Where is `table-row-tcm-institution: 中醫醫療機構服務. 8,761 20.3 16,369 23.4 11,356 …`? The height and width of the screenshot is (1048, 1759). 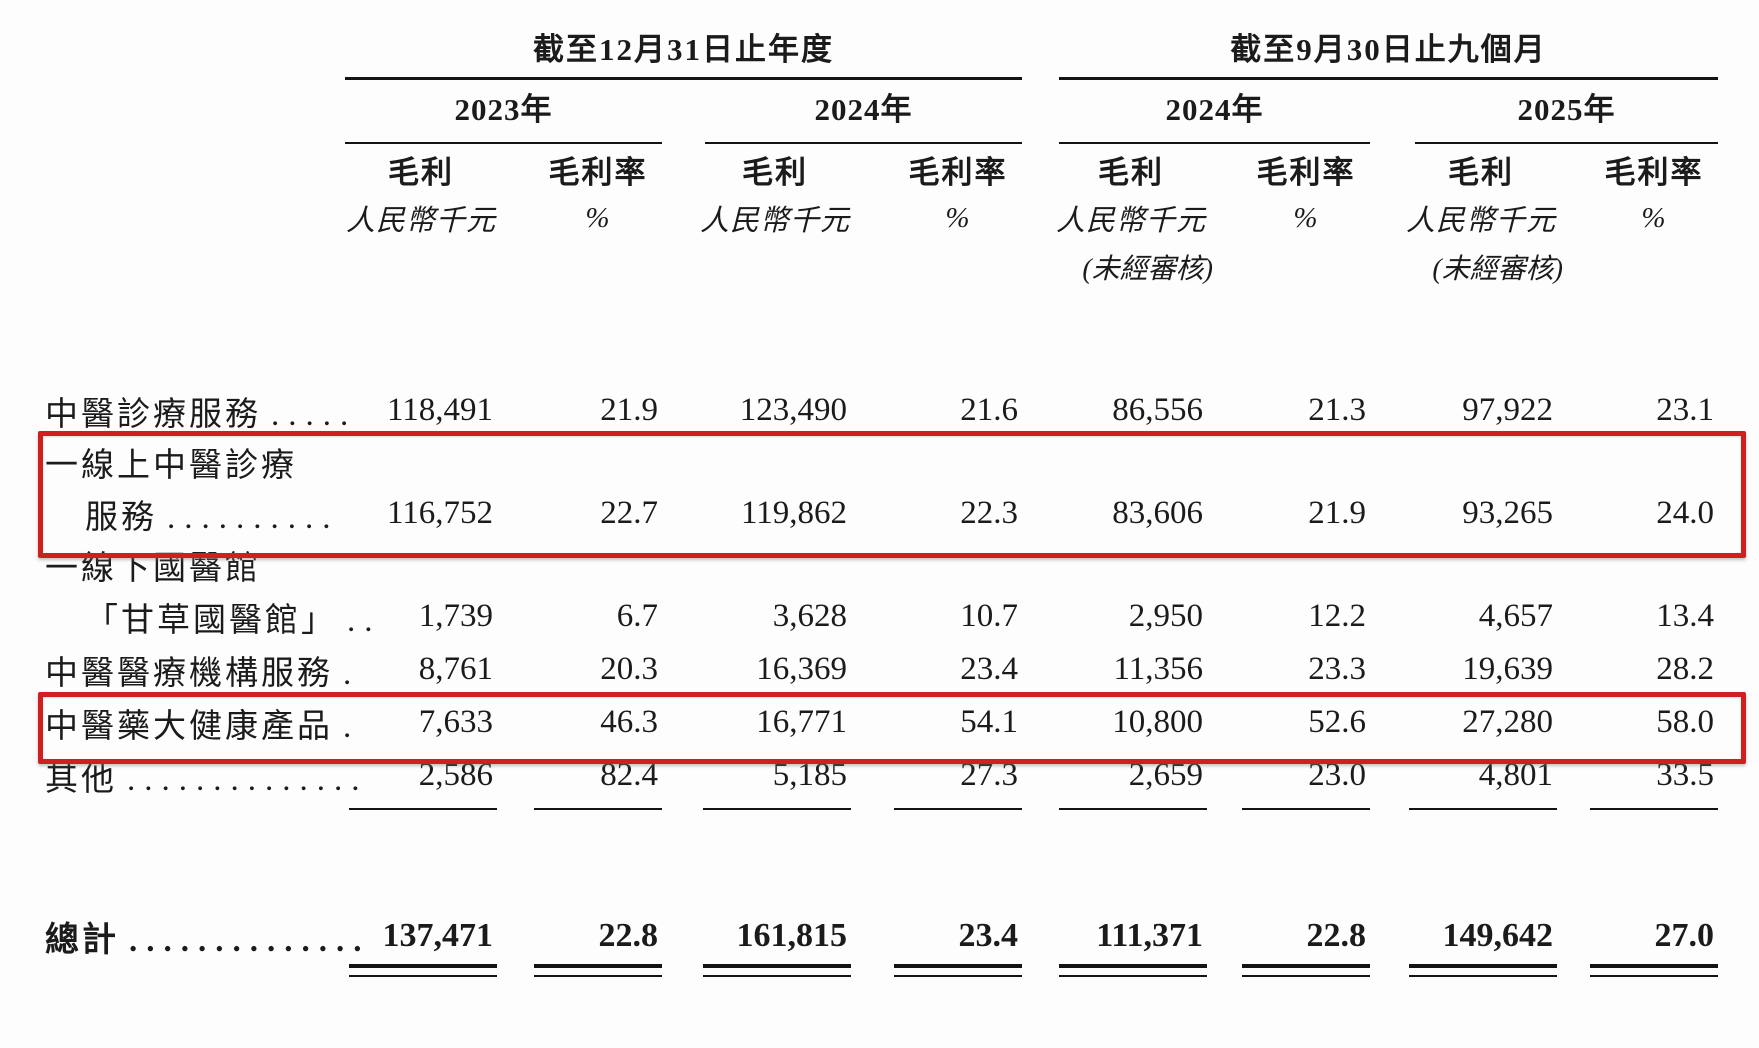
table-row-tcm-institution: 中醫醫療機構服務. 8,761 20.3 16,369 23.4 11,356 … is located at coordinates (881, 669).